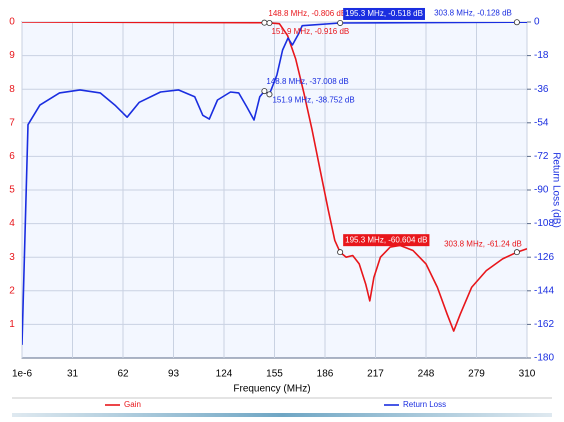 The image size is (564, 422). I want to click on y2-tick-label: -18, so click(541, 55).